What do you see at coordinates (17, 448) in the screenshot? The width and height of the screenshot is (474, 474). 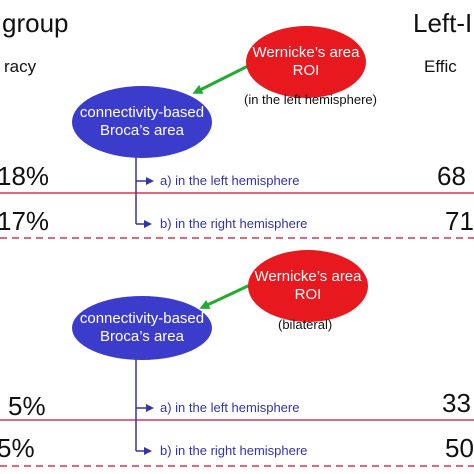 I see `left-value-b-bottom: 5%` at bounding box center [17, 448].